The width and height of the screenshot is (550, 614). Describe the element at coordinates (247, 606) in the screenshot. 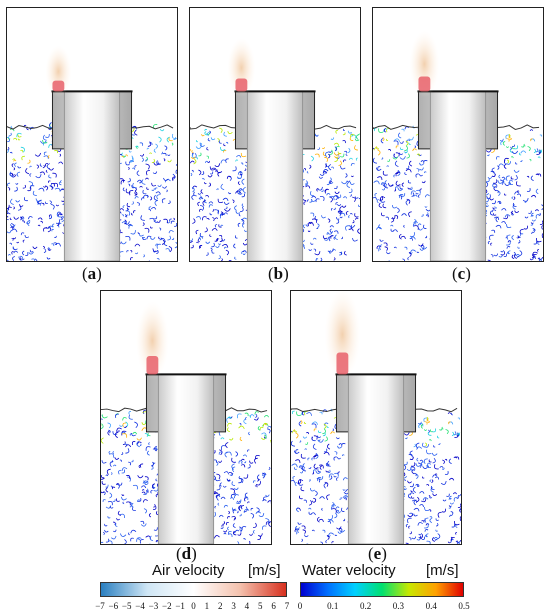

I see `tick-label: 4` at that location.